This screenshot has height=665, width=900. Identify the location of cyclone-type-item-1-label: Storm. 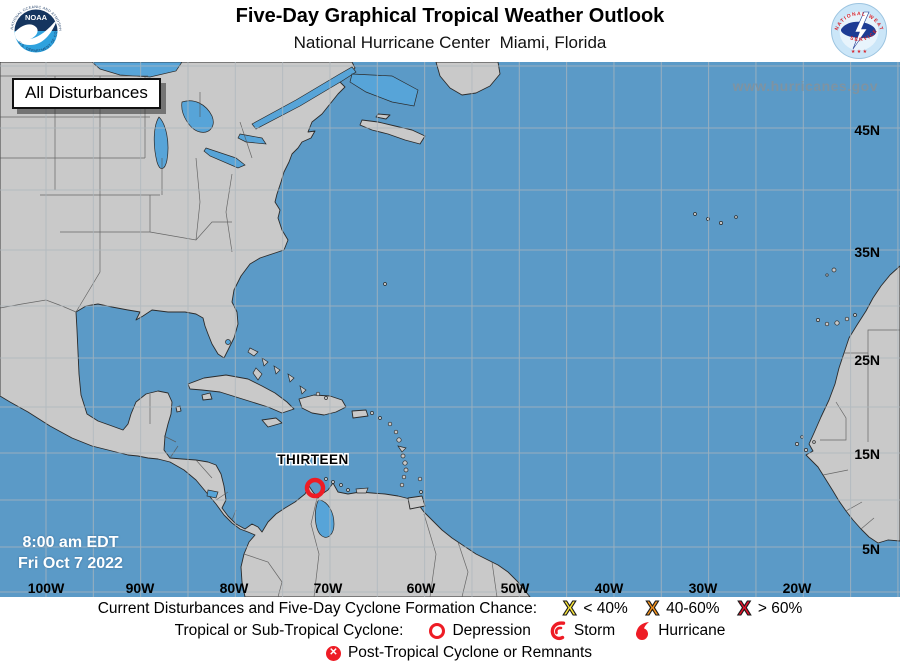
(594, 630).